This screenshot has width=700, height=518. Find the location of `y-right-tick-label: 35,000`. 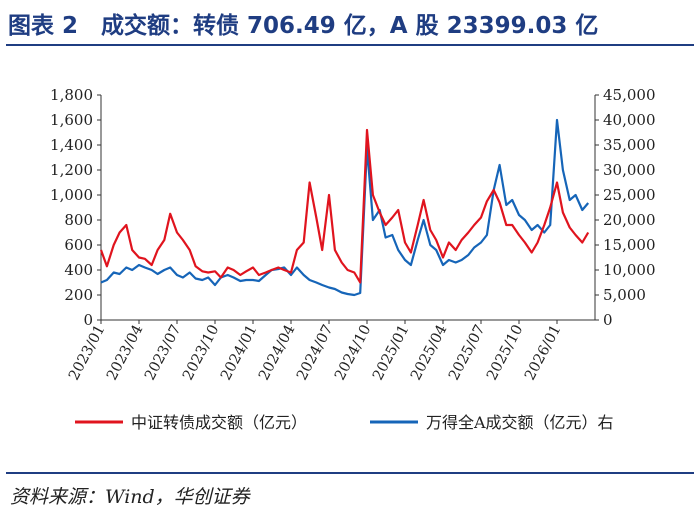

y-right-tick-label: 35,000 is located at coordinates (629, 145).